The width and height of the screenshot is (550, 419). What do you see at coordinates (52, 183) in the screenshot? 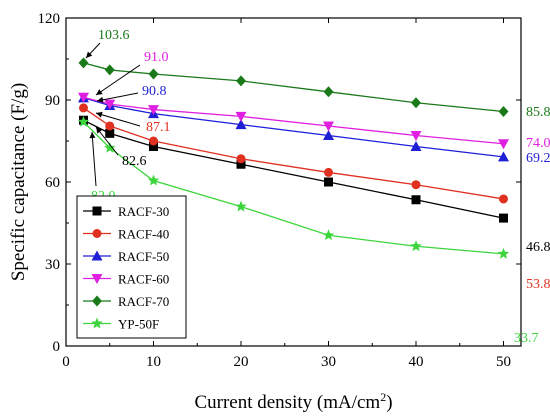
I see `y-tick-label-2: 60` at bounding box center [52, 183].